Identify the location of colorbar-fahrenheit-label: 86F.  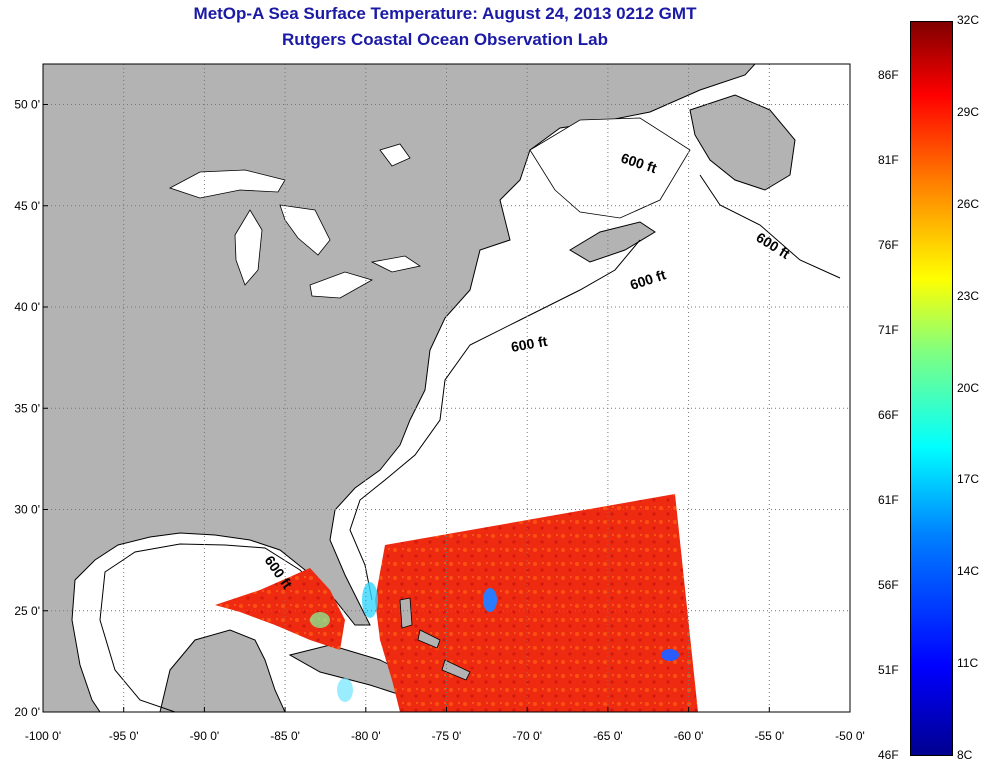
(888, 75).